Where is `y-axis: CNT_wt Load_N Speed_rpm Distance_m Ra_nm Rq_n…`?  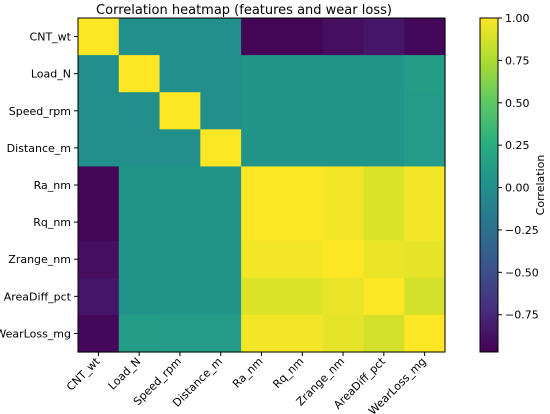 y-axis: CNT_wt Load_N Speed_rpm Distance_m Ra_nm Rq_n… is located at coordinates (39, 185).